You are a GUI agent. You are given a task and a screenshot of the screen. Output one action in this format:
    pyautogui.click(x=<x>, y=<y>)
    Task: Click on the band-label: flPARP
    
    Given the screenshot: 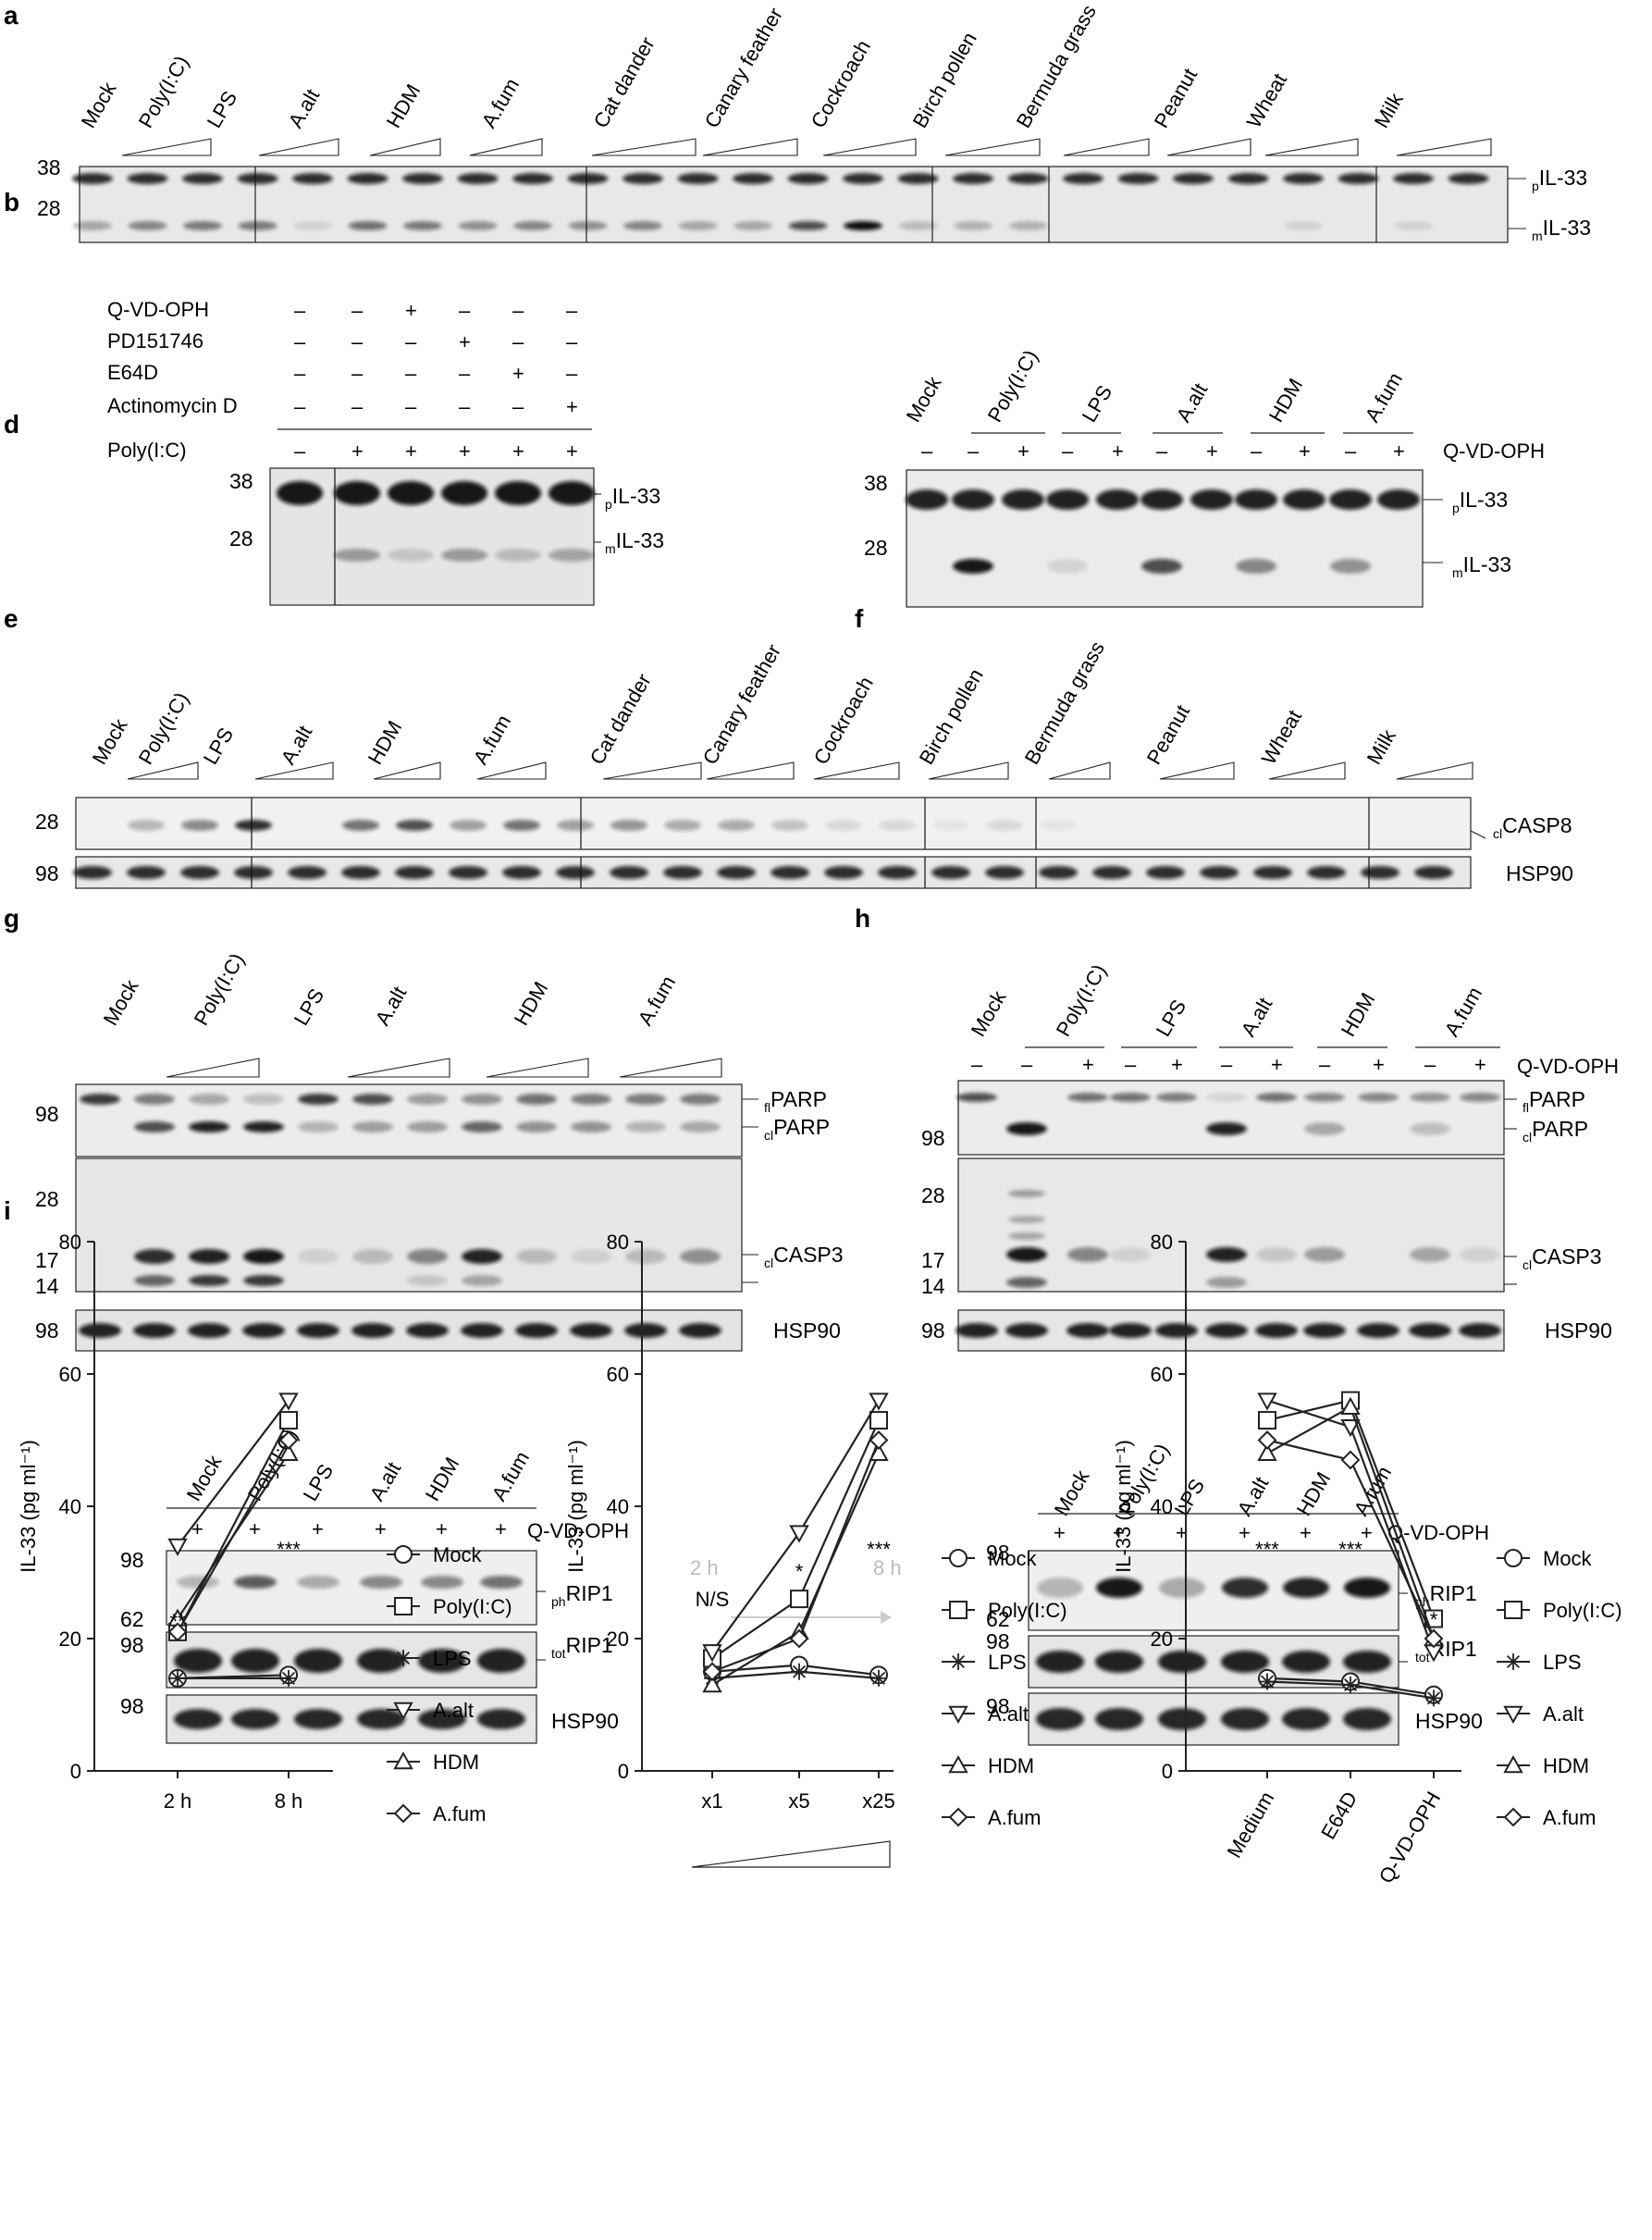 What is the action you would take?
    pyautogui.click(x=1554, y=1101)
    